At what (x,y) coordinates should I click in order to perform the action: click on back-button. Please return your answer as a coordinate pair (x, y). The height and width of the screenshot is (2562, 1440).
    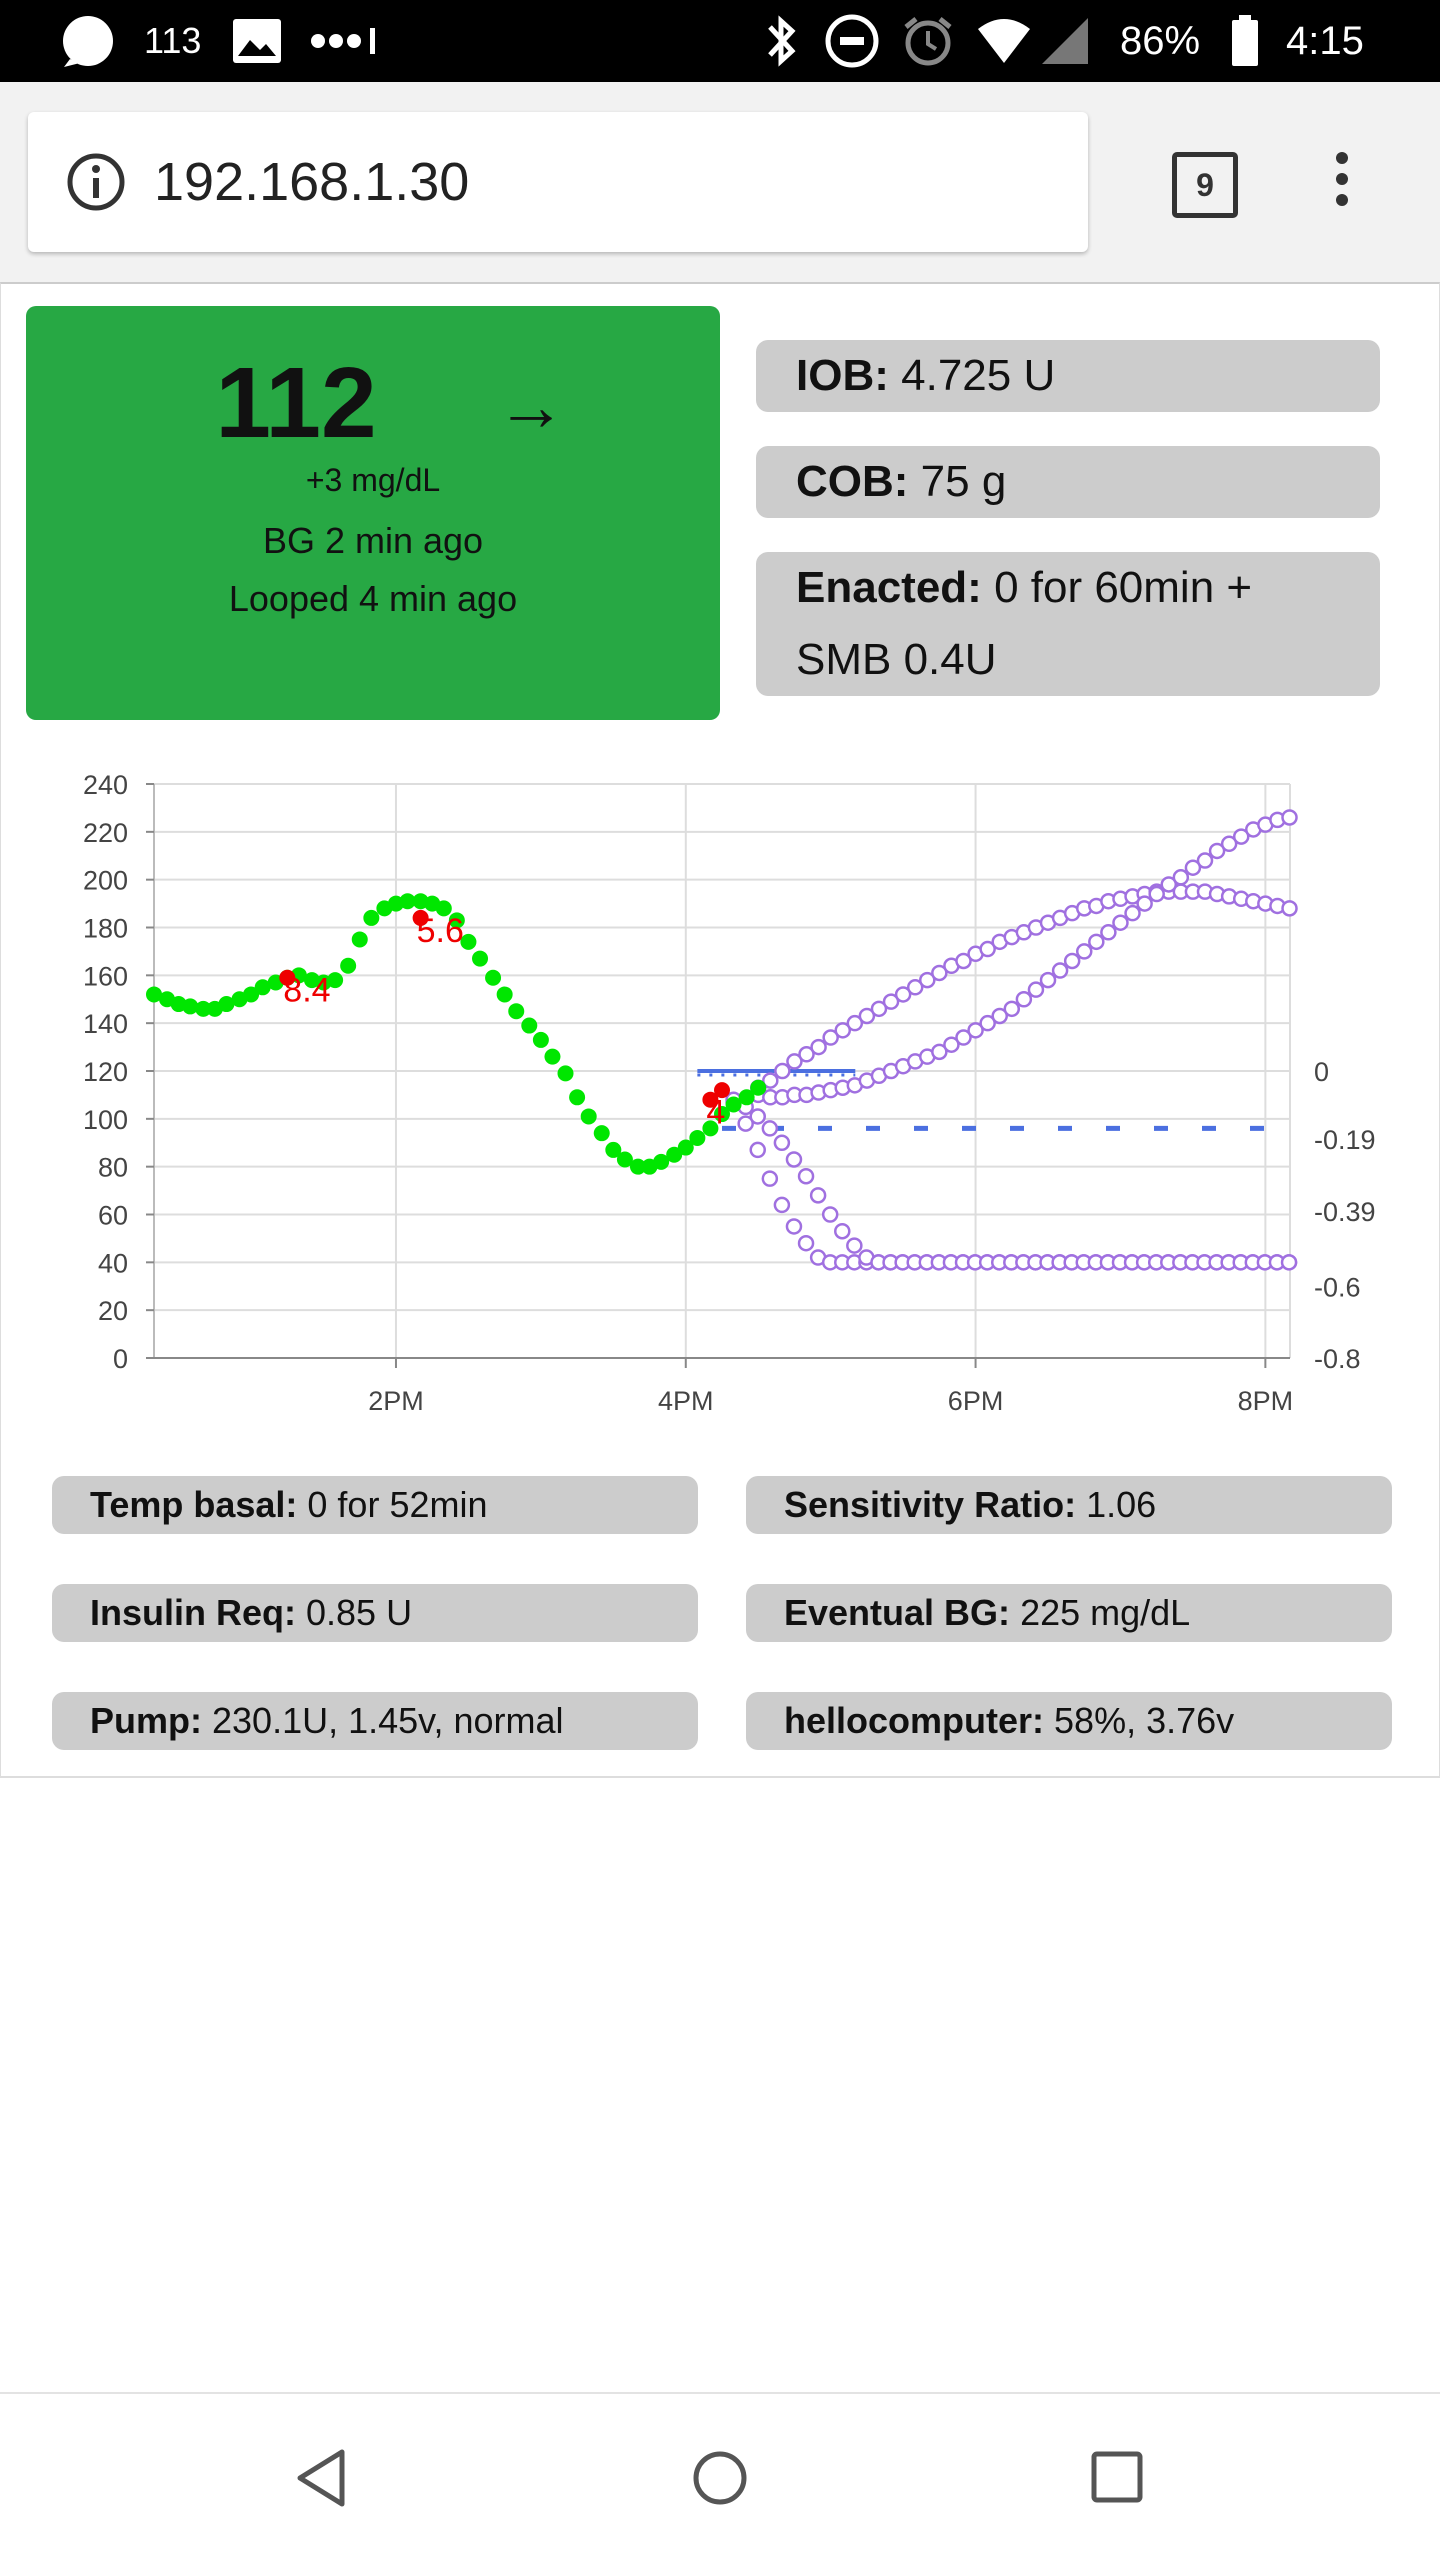
    Looking at the image, I should click on (322, 2478).